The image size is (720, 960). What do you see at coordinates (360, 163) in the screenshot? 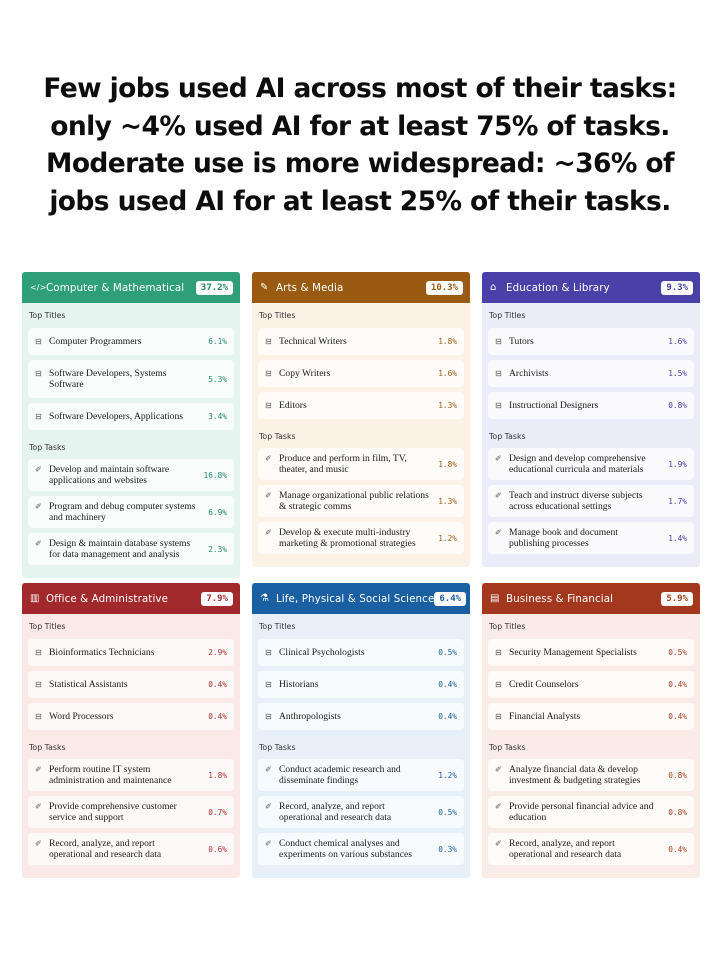
I see `headline-line: Moderate use is more widespread: ~36% of` at bounding box center [360, 163].